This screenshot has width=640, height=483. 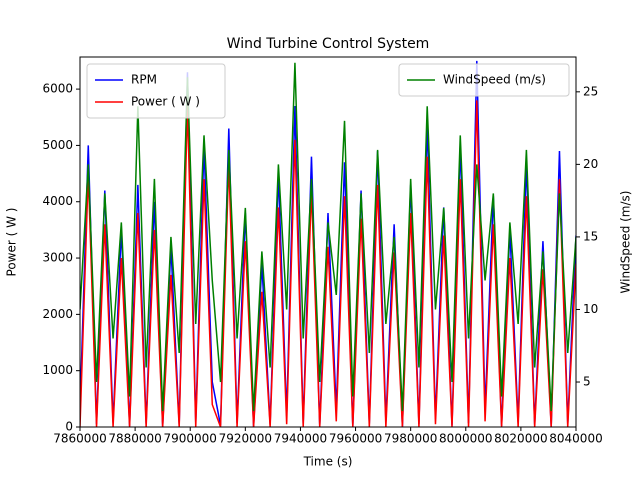 I want to click on x-tick-label: 7880000, so click(x=134, y=439).